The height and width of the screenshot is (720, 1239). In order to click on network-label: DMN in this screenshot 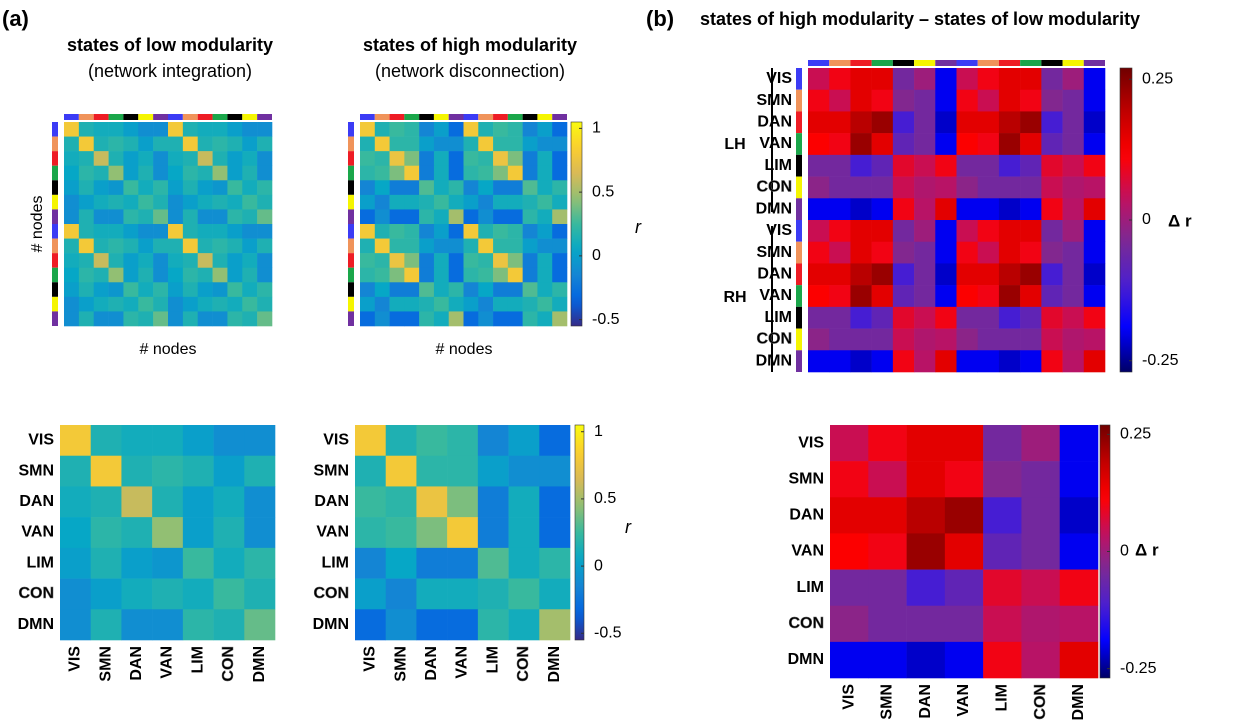, I will do `click(1078, 702)`.